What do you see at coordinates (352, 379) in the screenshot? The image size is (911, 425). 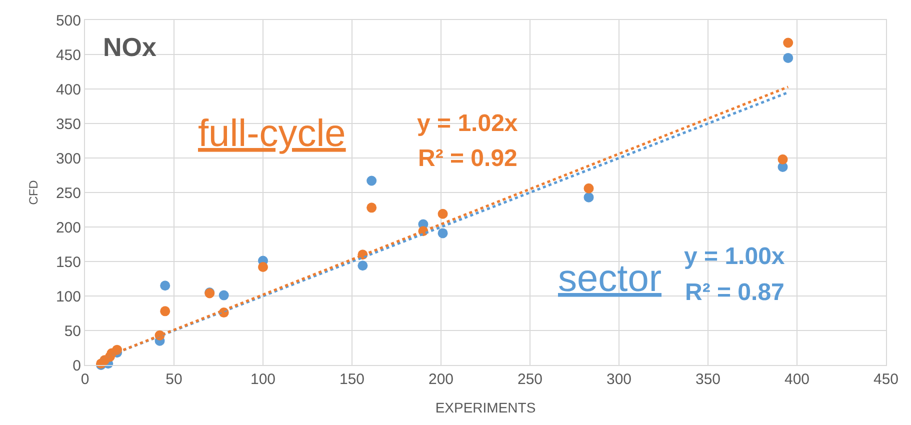 I see `x-tick-label: 150` at bounding box center [352, 379].